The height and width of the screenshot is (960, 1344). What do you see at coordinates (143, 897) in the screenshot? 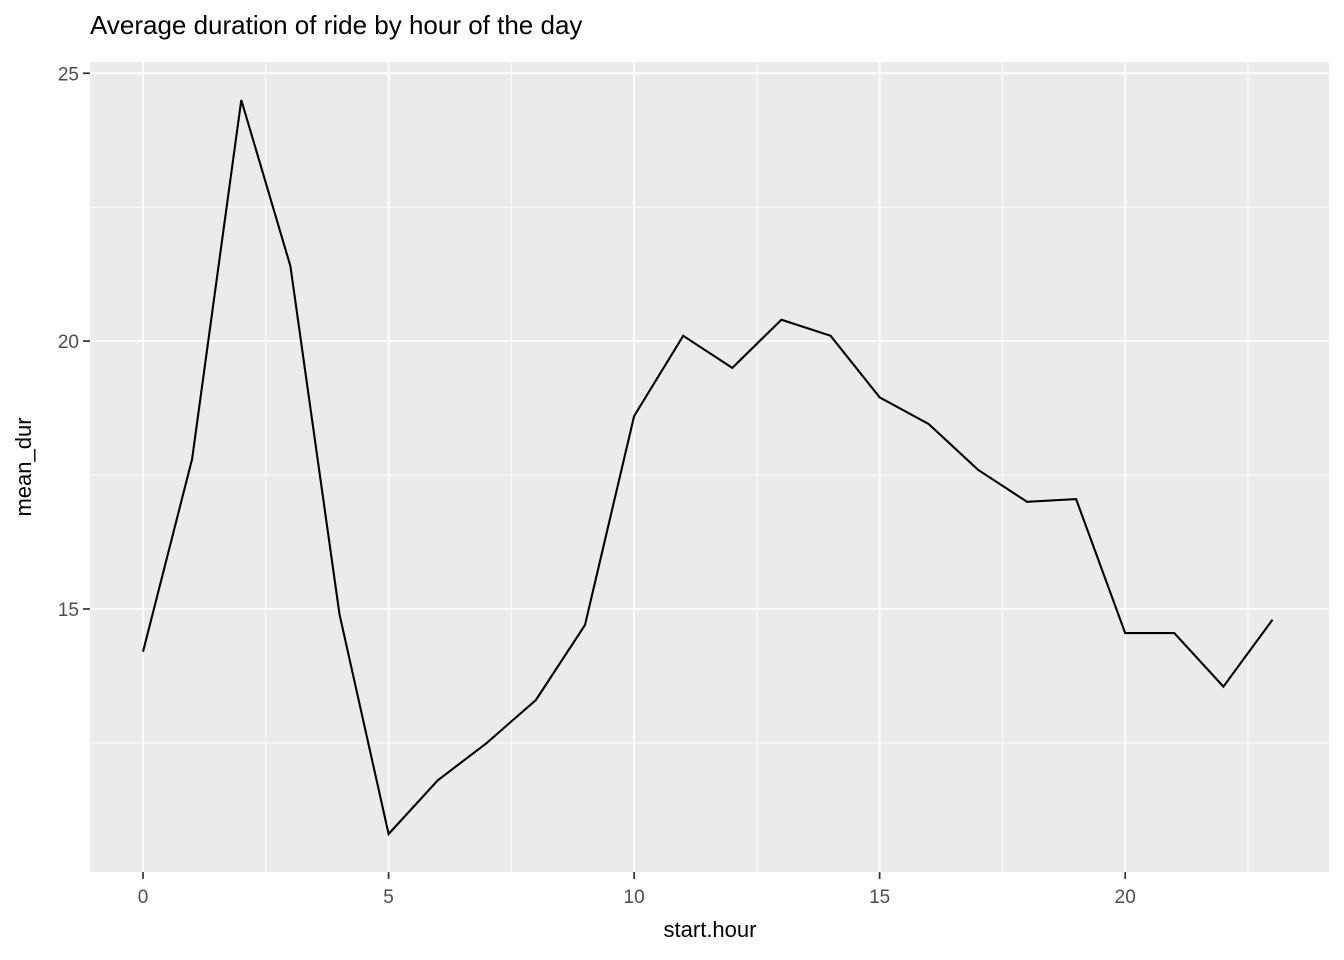
I see `x-tick-label: 0` at bounding box center [143, 897].